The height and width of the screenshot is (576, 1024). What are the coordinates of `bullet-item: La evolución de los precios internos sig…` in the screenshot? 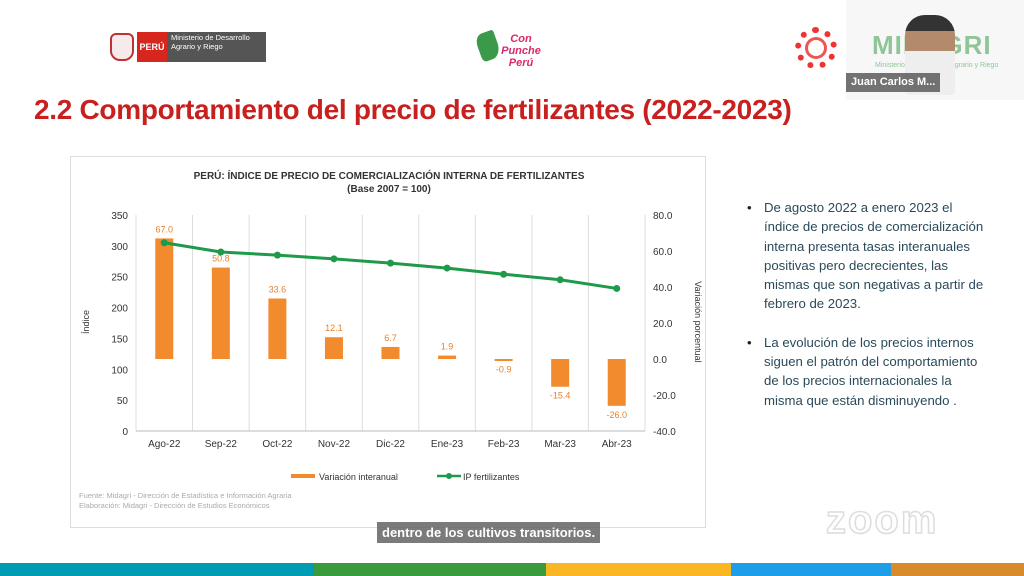 It's located at (865, 371).